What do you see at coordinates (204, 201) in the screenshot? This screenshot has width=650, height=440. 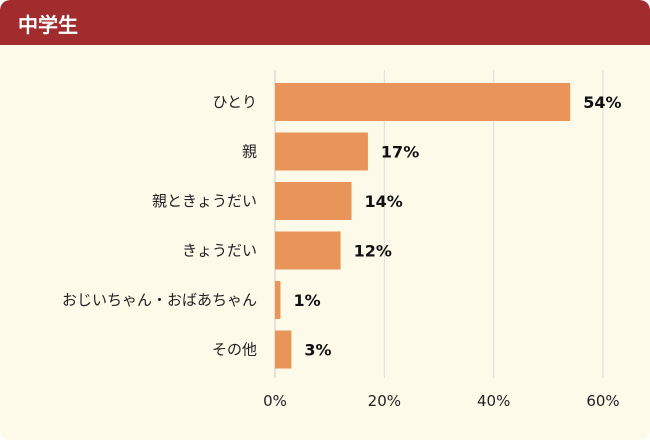 I see `category-label-2: 親ときょうだい` at bounding box center [204, 201].